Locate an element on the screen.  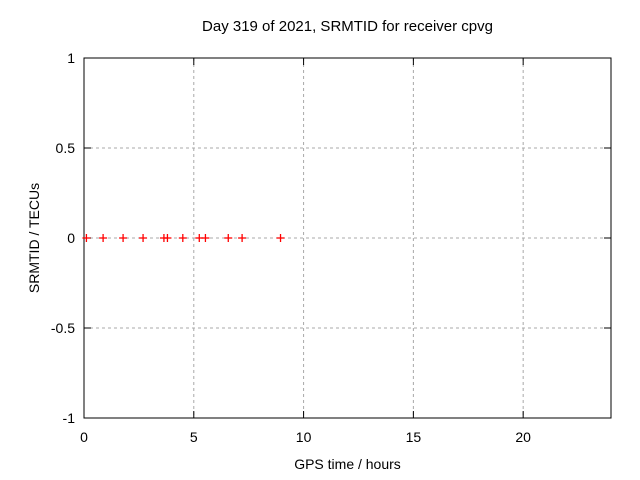
x-tick-label: 20 is located at coordinates (523, 437).